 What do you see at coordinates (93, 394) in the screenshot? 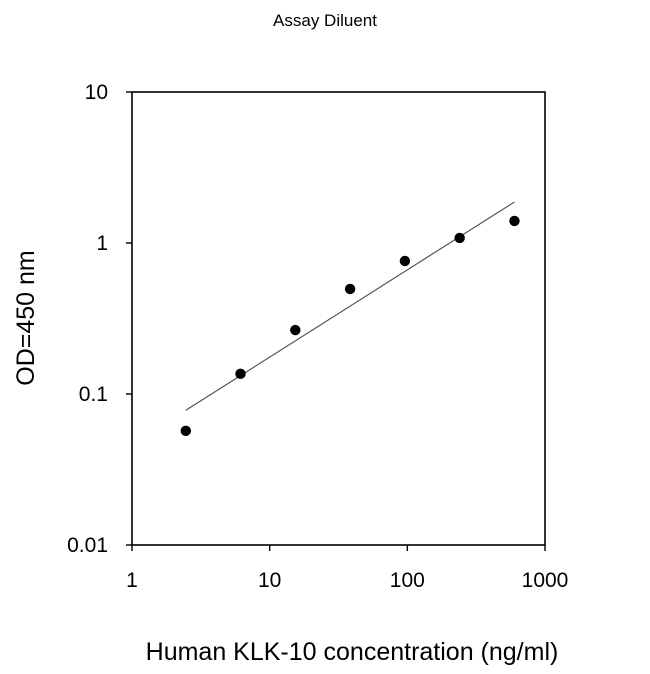
I see `y-tick-label: 0.1` at bounding box center [93, 394].